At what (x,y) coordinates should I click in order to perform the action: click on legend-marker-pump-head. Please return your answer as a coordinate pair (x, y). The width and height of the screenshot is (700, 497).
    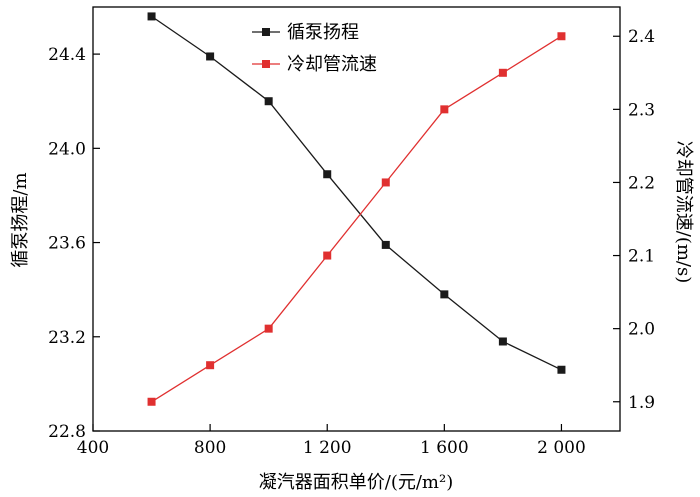
    Looking at the image, I should click on (266, 32).